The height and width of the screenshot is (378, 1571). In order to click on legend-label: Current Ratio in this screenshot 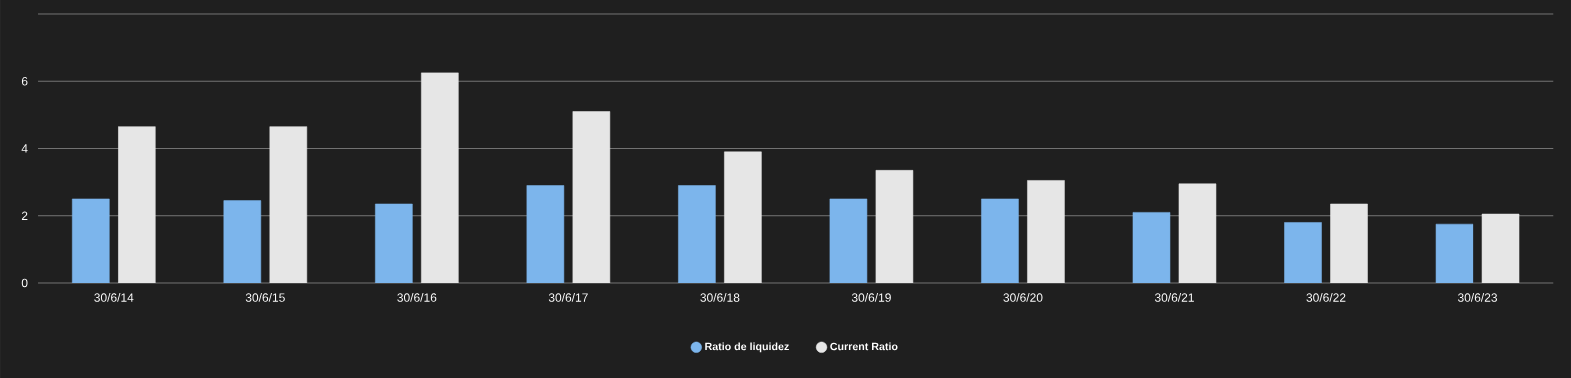, I will do `click(864, 346)`.